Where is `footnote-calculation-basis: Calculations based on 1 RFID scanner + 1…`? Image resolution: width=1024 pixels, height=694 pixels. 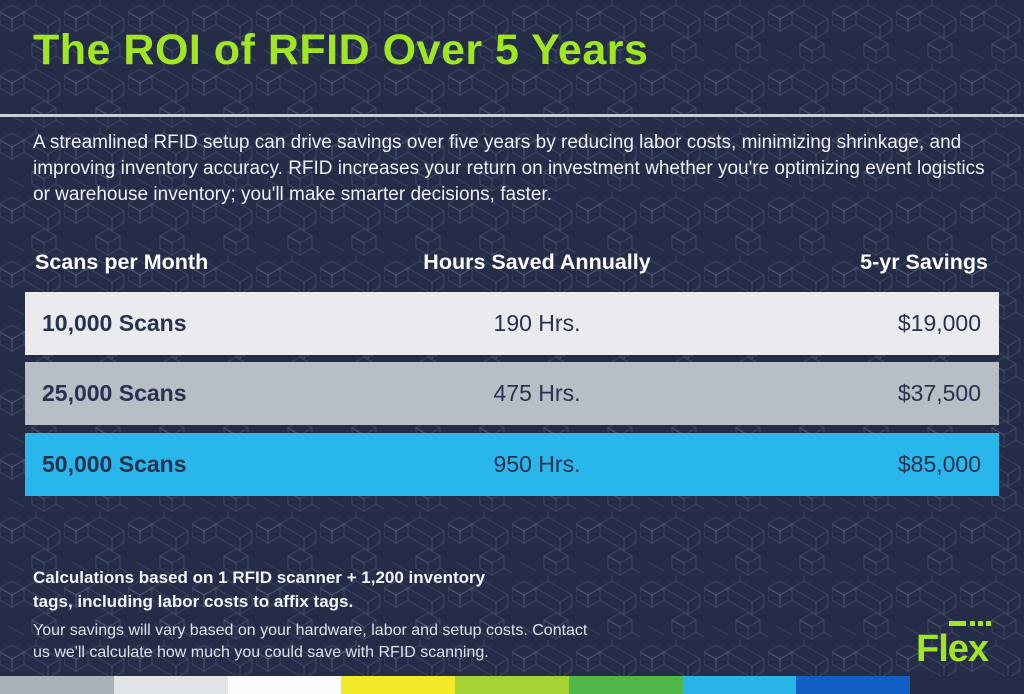
footnote-calculation-basis: Calculations based on 1 RFID scanner + 1… is located at coordinates (259, 589).